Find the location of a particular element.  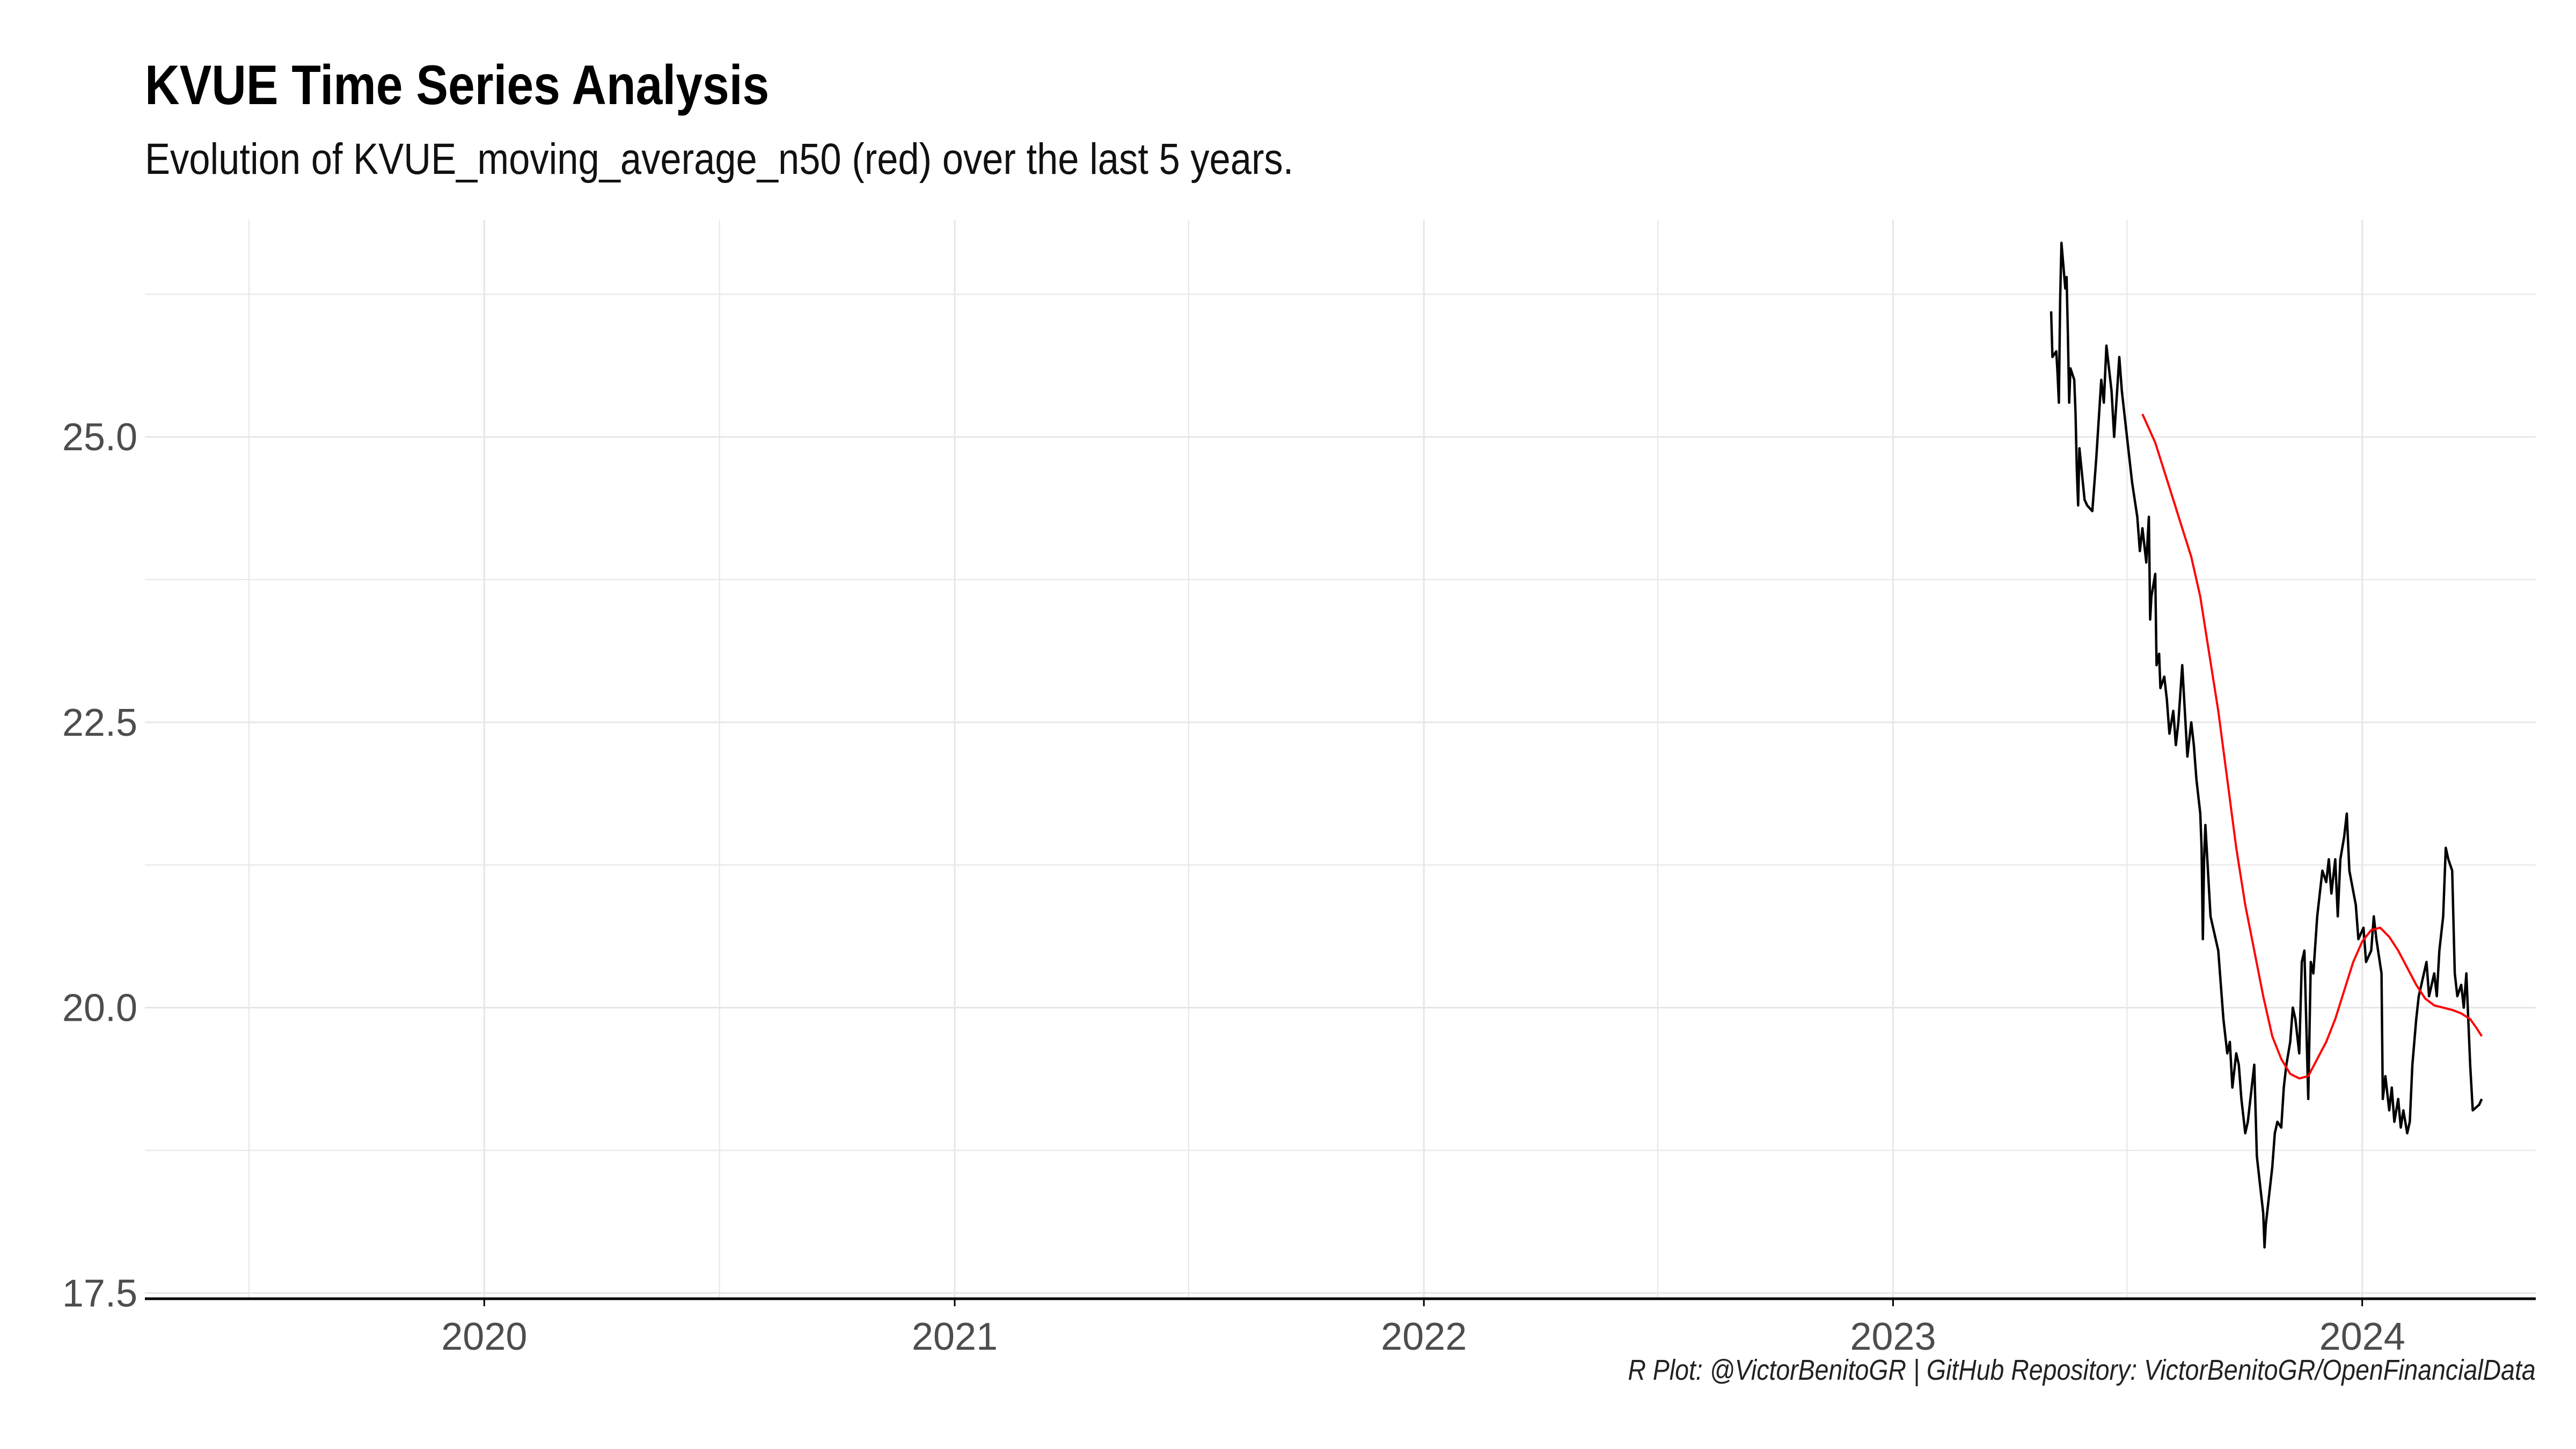

x-tick-label: 2024 is located at coordinates (2362, 1336).